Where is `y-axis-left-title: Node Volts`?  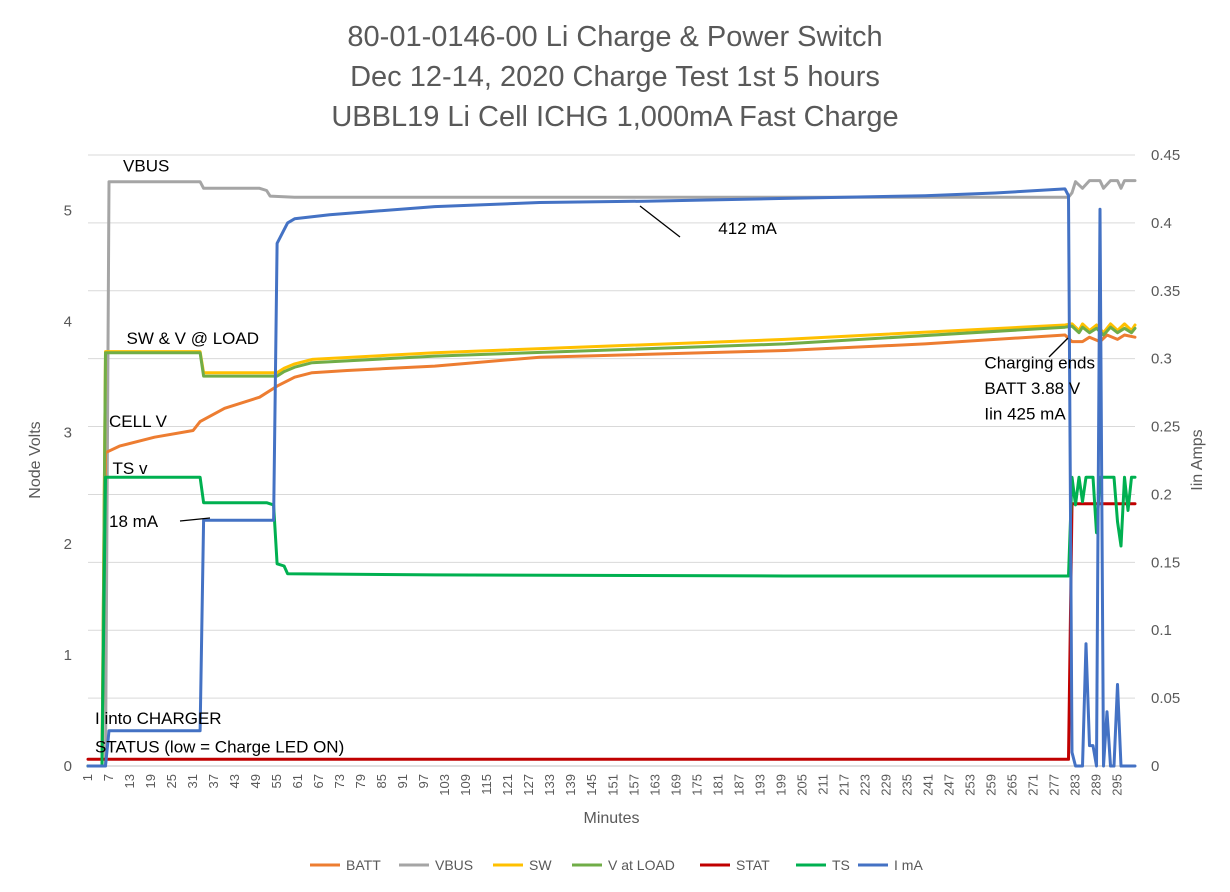
y-axis-left-title: Node Volts is located at coordinates (35, 459).